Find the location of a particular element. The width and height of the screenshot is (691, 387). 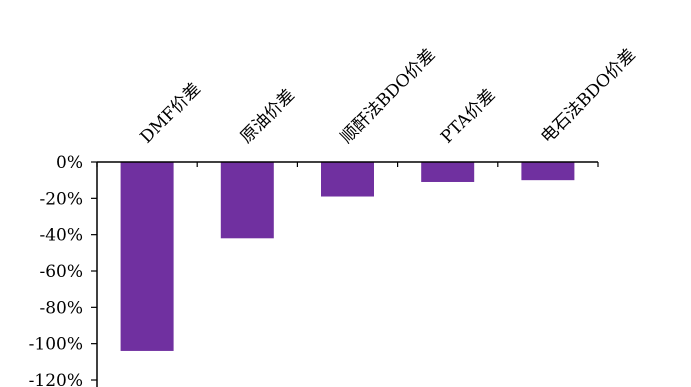

category-label: 原油价差 is located at coordinates (268, 116).